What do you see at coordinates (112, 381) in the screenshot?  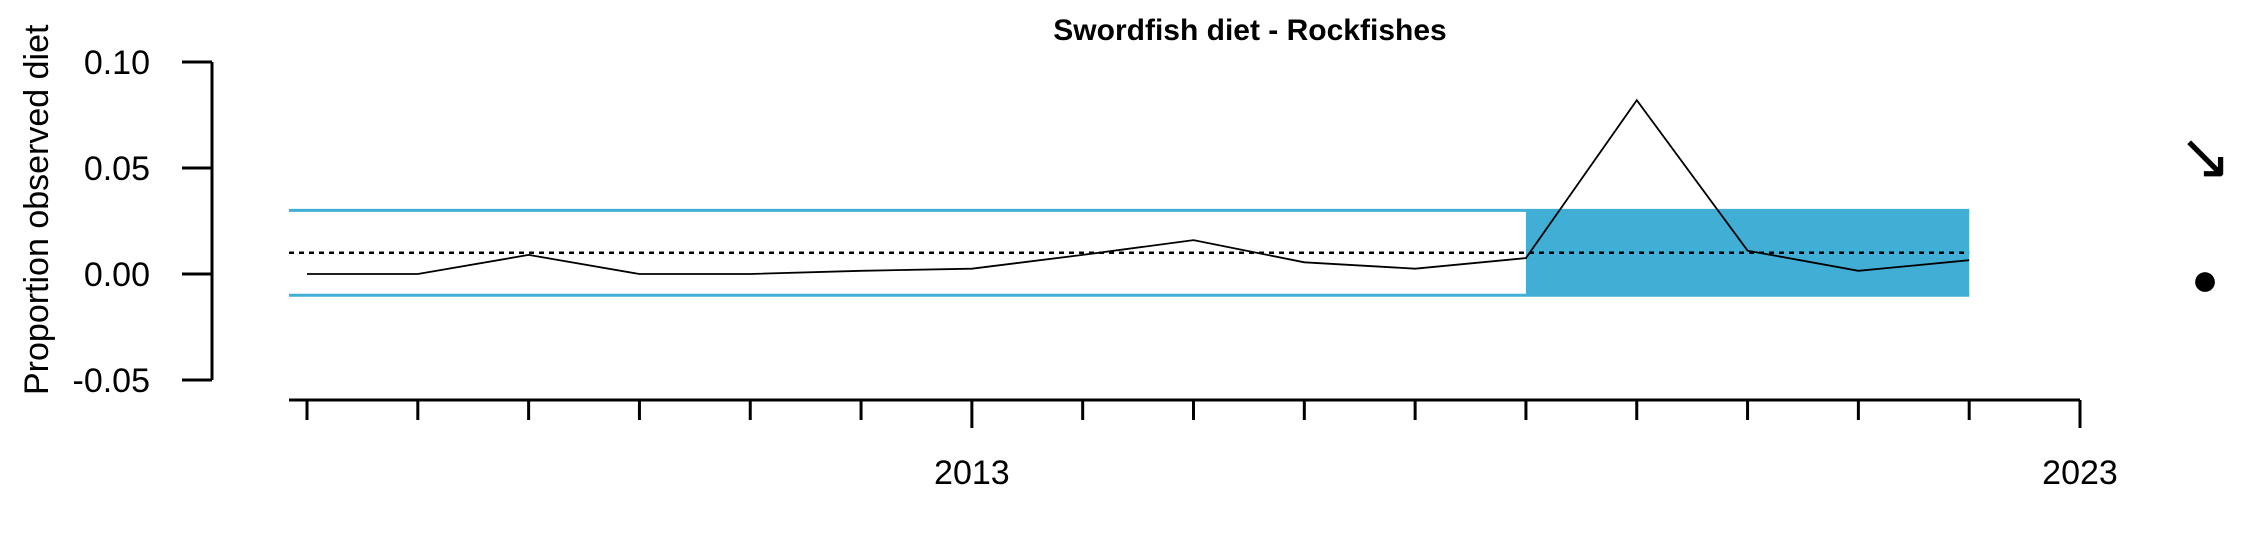 I see `y-tick-label: -0.05` at bounding box center [112, 381].